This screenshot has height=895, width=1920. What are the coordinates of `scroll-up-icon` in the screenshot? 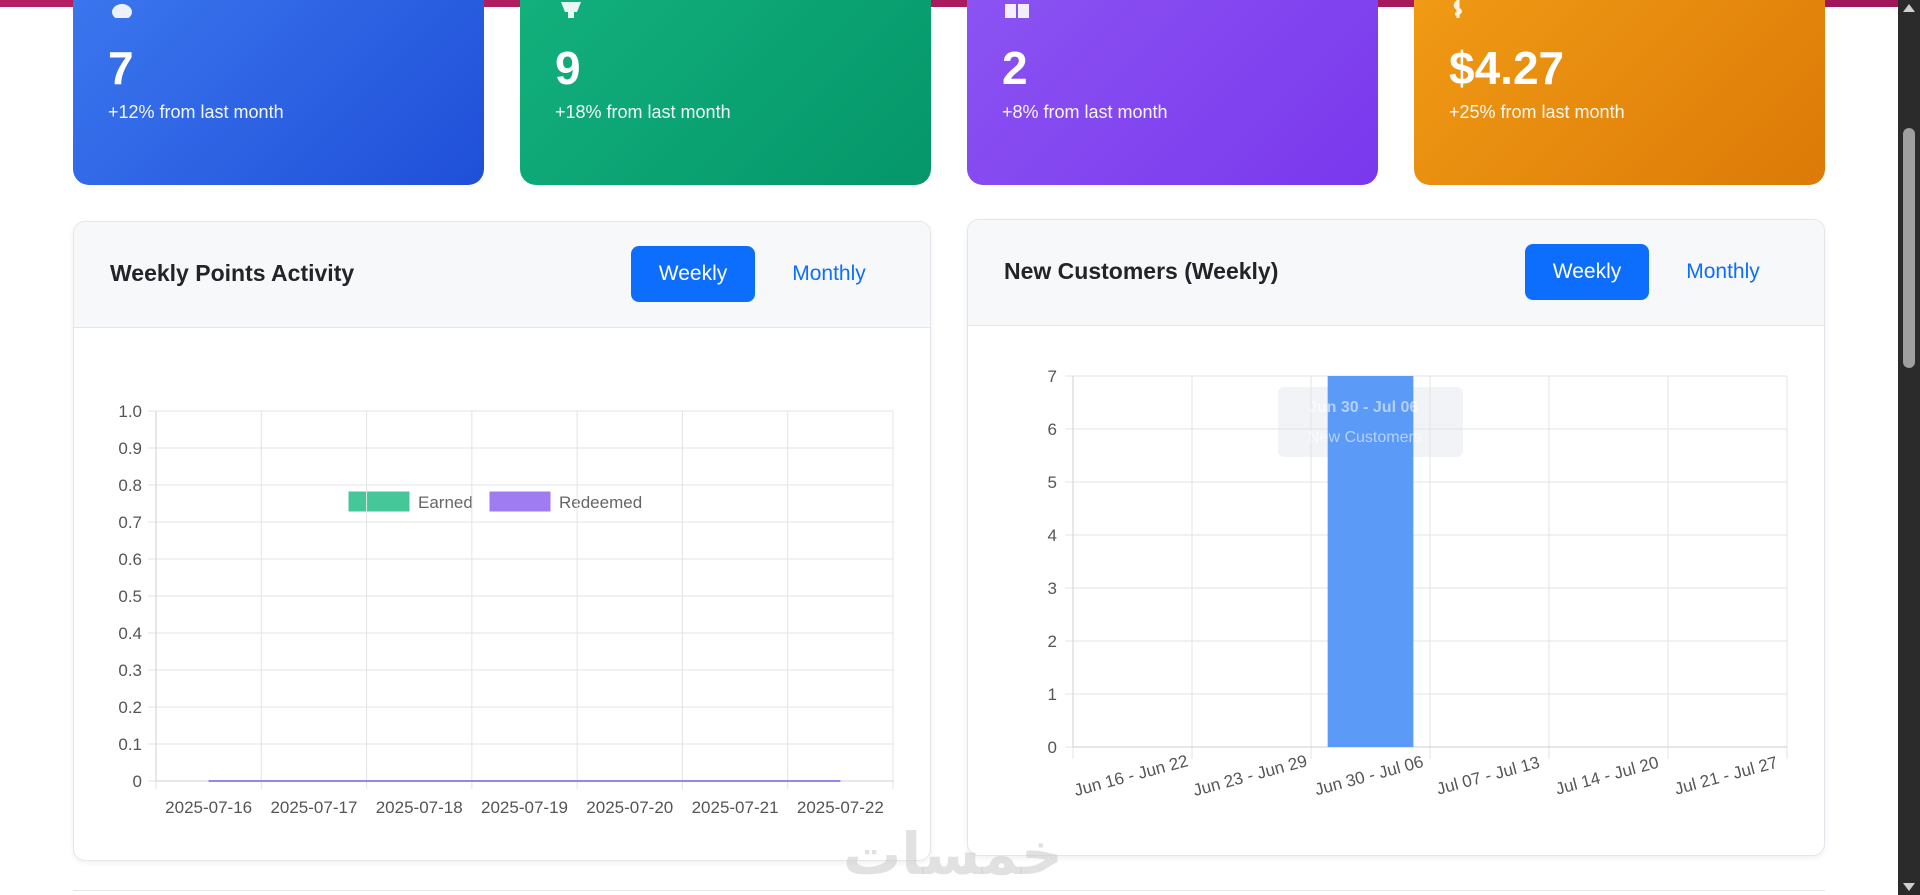 It's located at (1909, 8).